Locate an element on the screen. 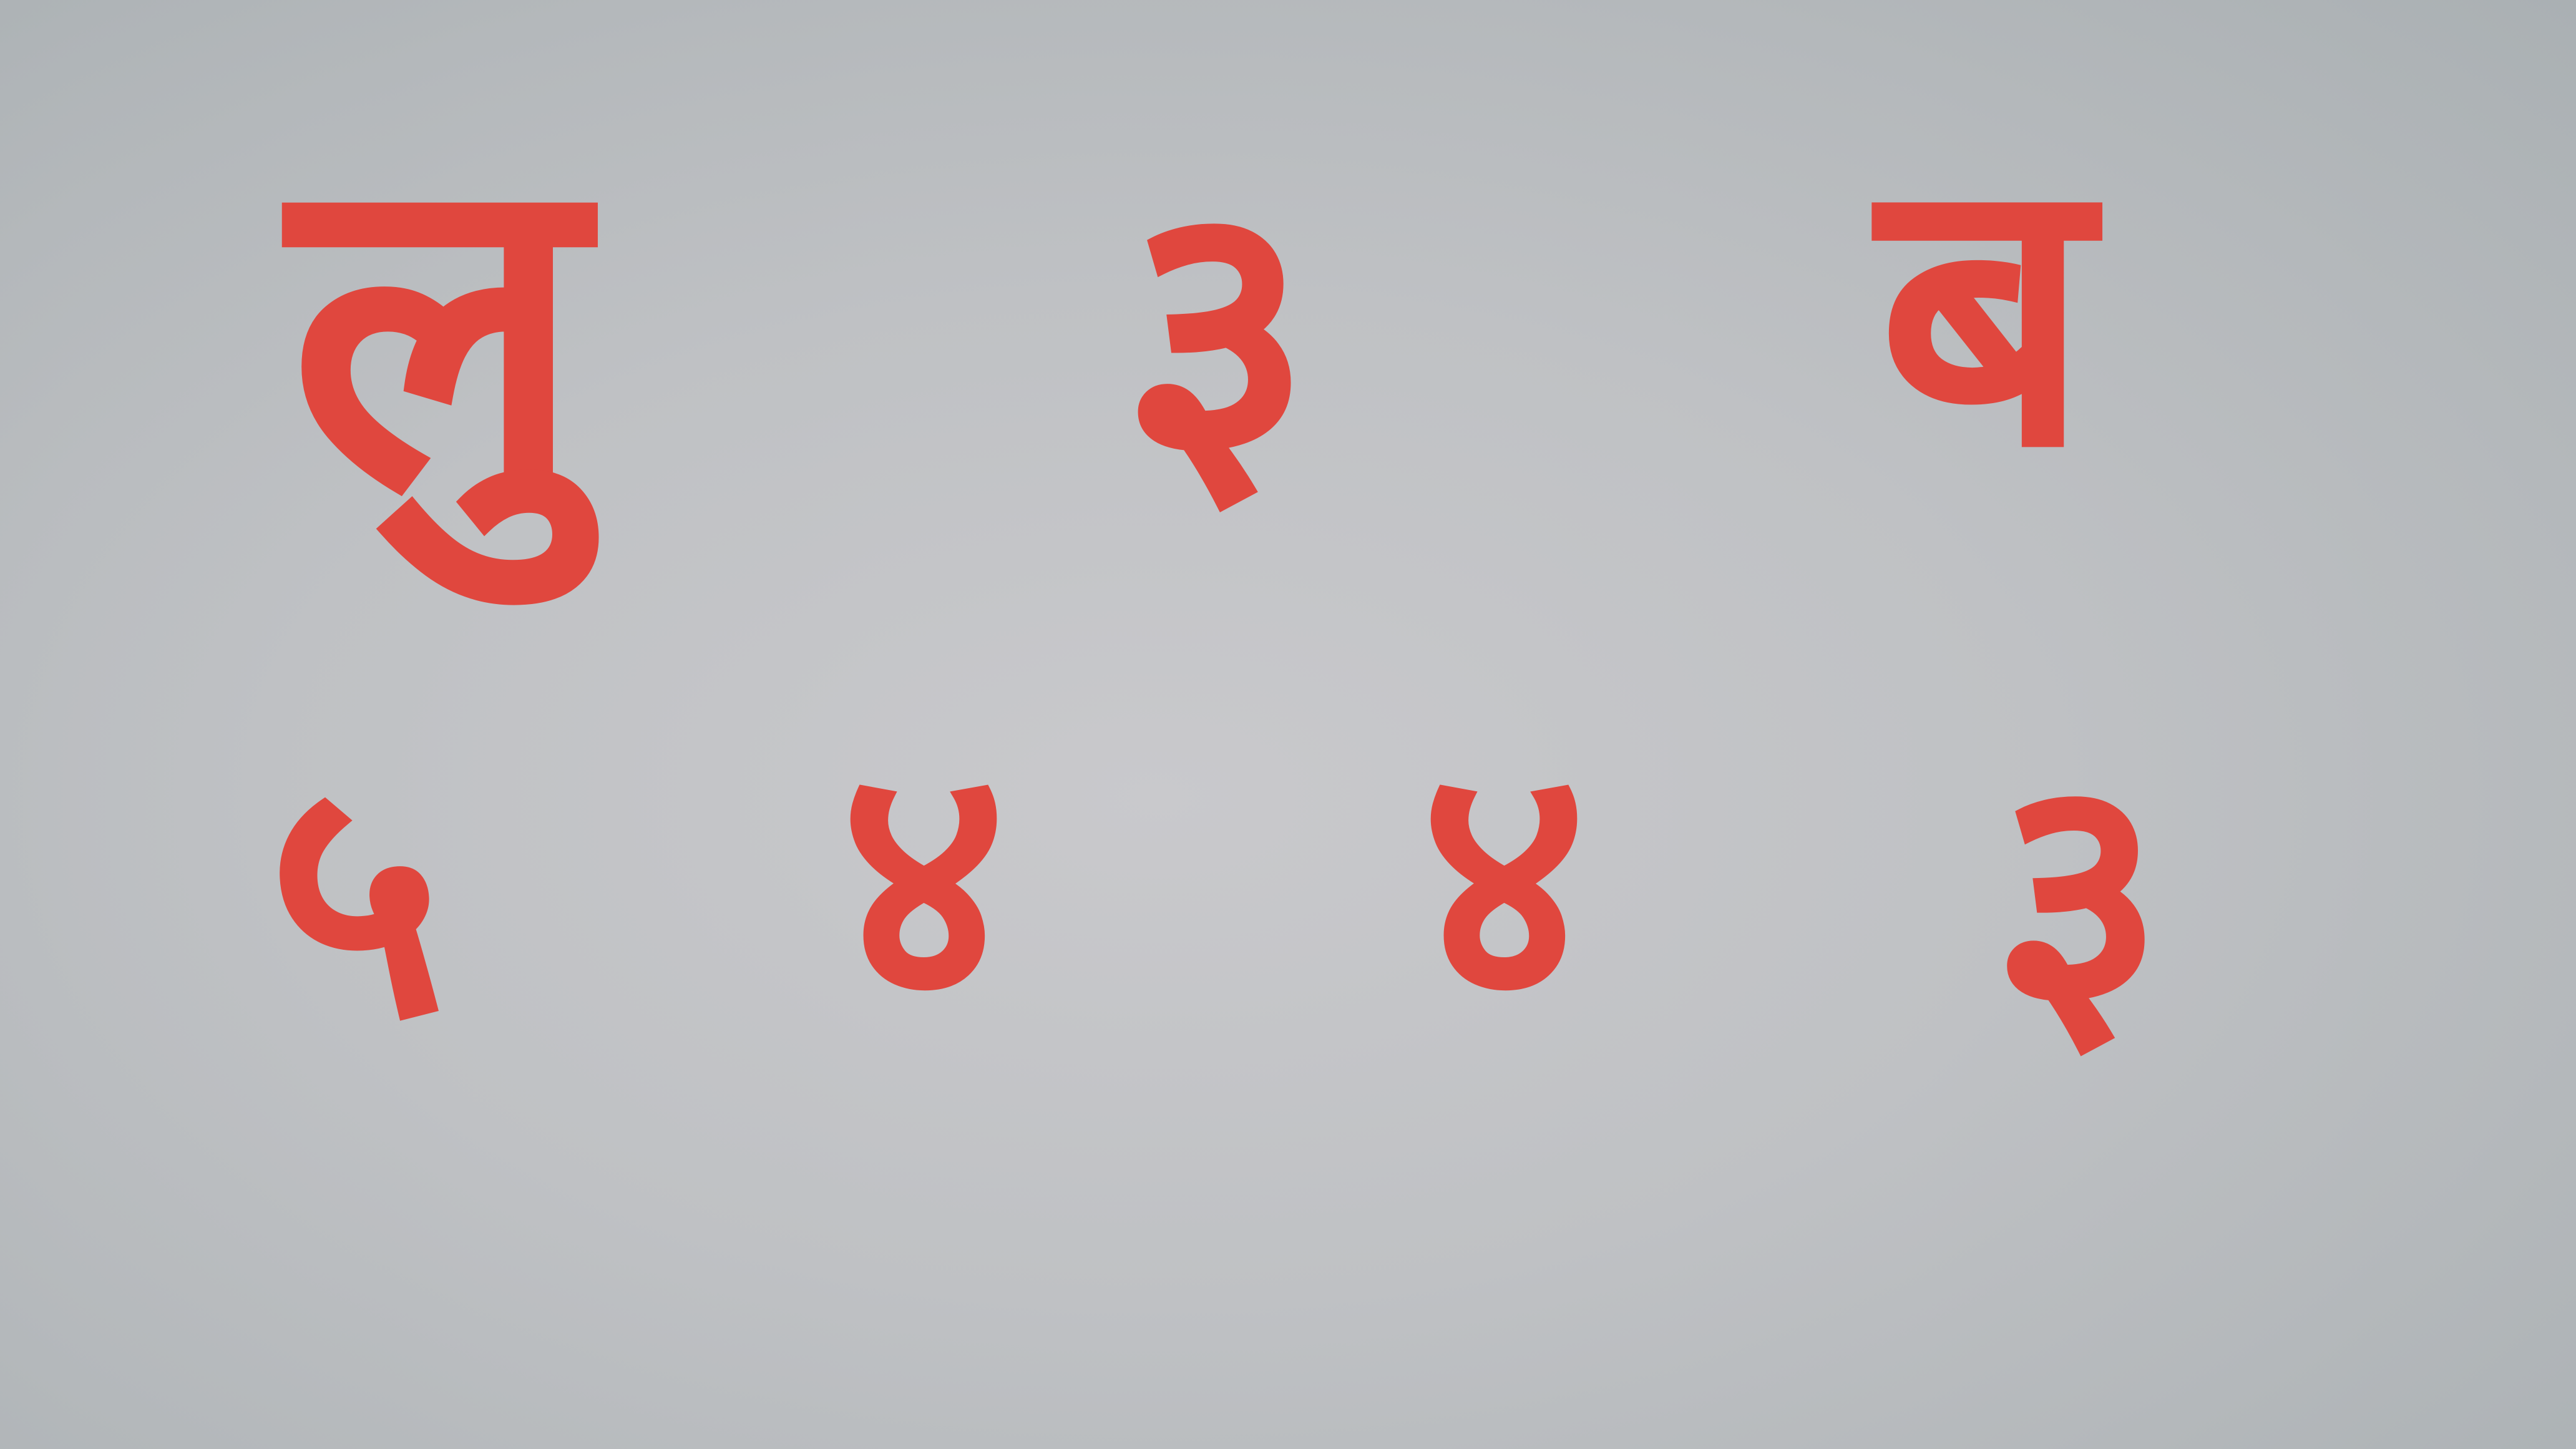 The width and height of the screenshot is (2576, 1449). glyph-four-second: ४ is located at coordinates (1504, 880).